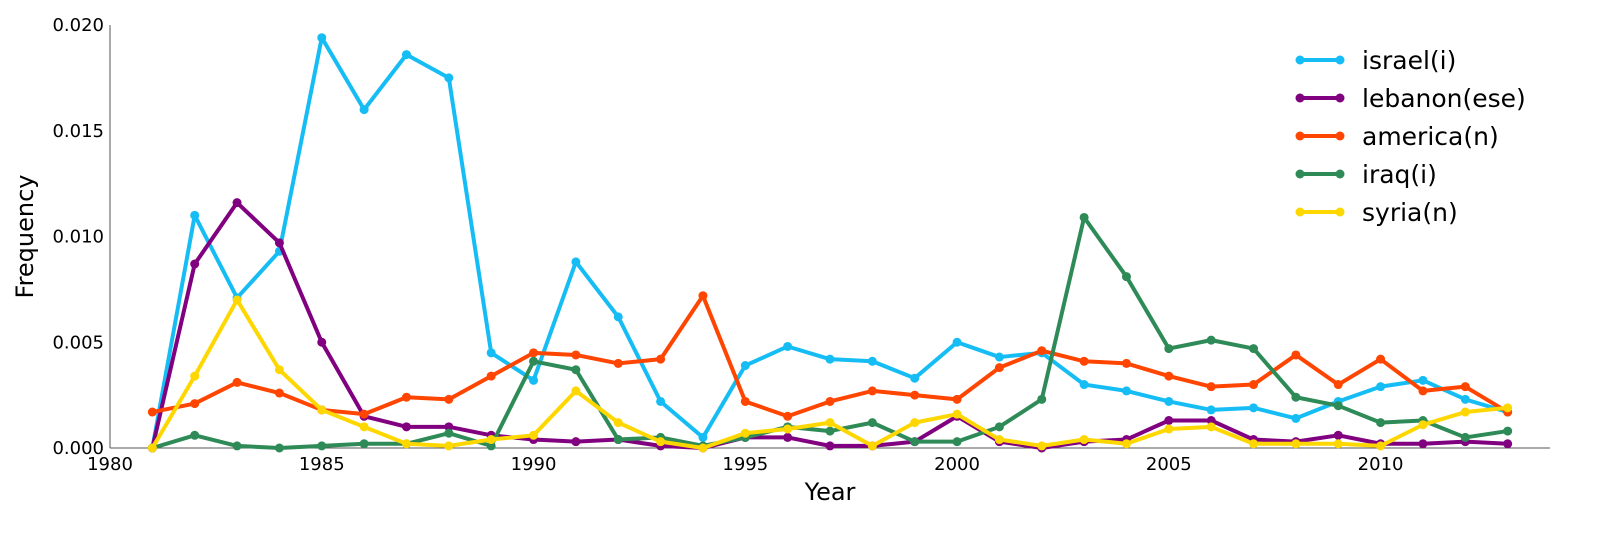 The image size is (1600, 533). Describe the element at coordinates (110, 464) in the screenshot. I see `x-tick-label: 1980` at that location.